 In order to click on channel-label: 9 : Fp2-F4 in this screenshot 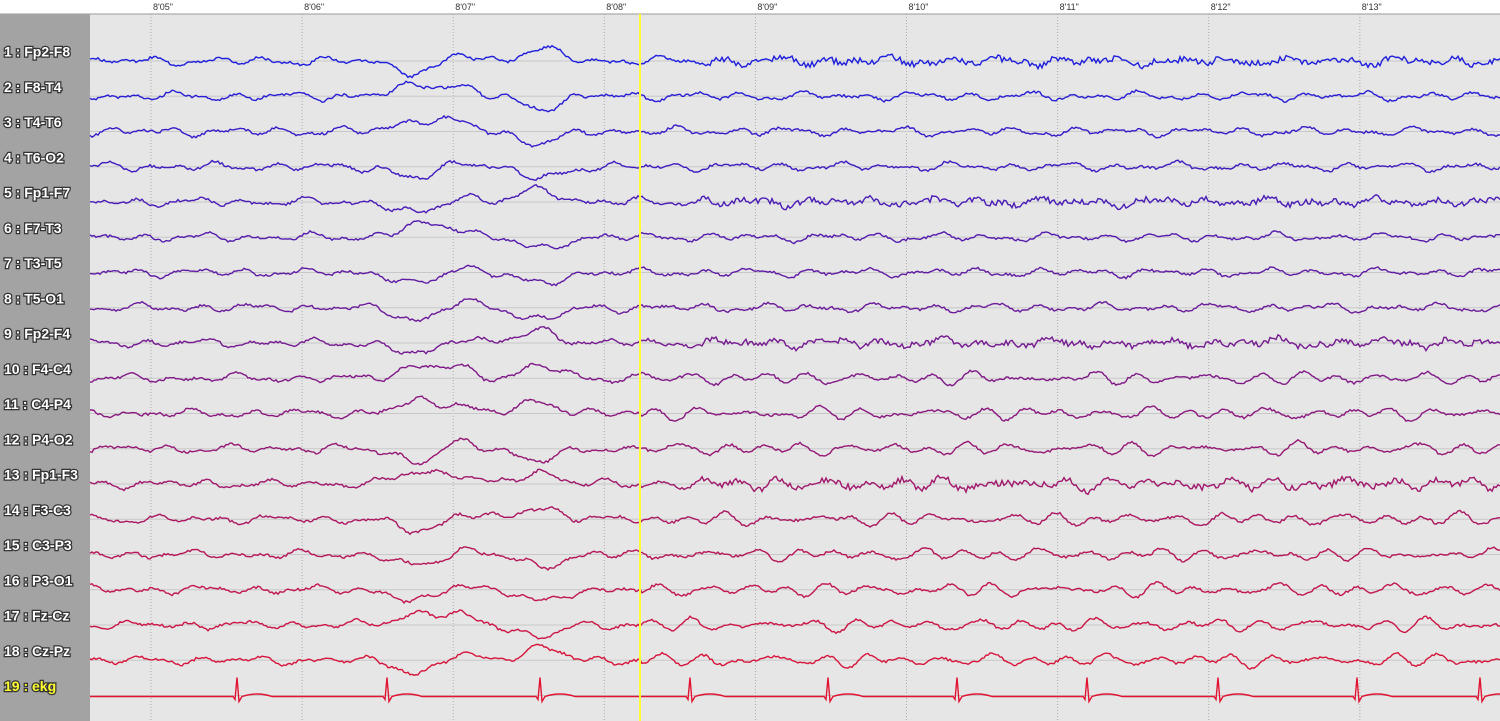, I will do `click(37, 333)`.